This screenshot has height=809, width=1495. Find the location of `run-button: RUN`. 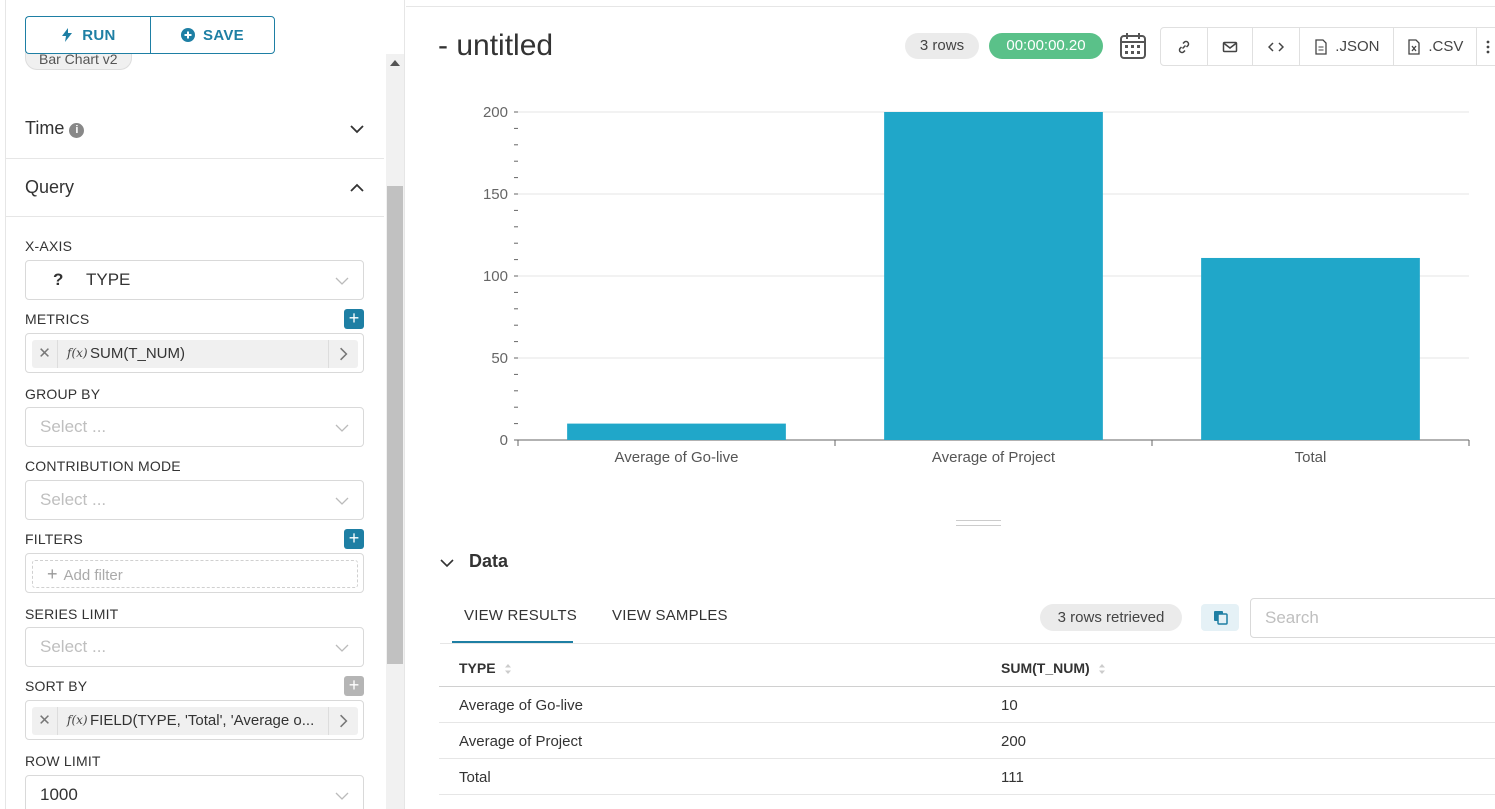

run-button: RUN is located at coordinates (87, 35).